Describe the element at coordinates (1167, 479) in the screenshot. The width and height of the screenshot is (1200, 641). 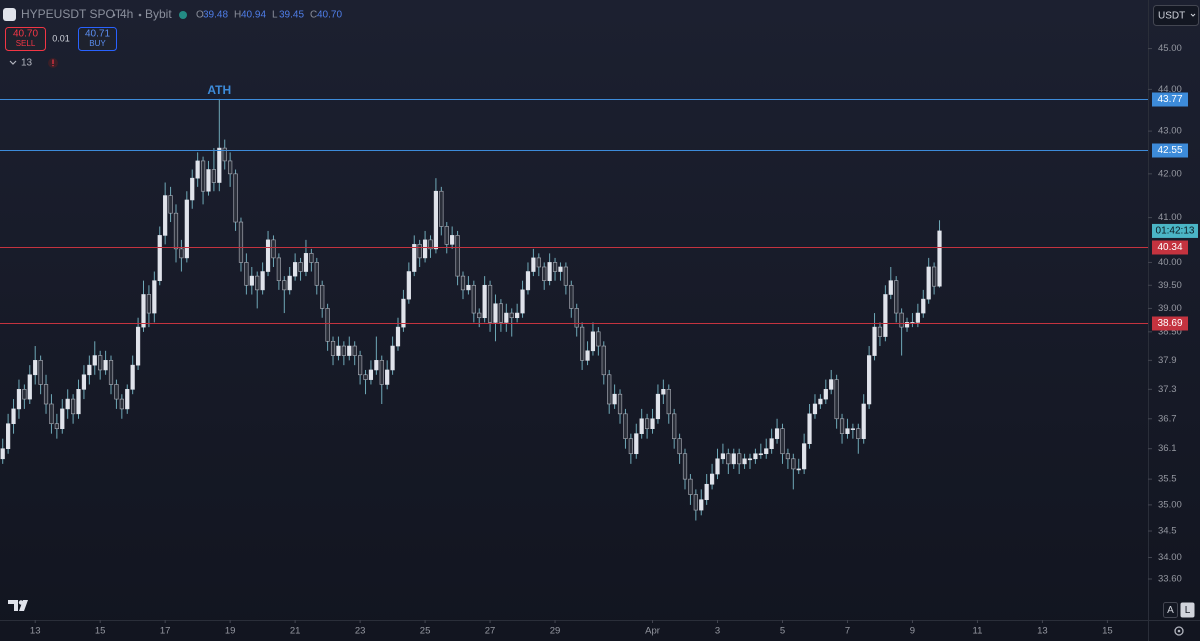
I see `y-tick-label: 35.5` at that location.